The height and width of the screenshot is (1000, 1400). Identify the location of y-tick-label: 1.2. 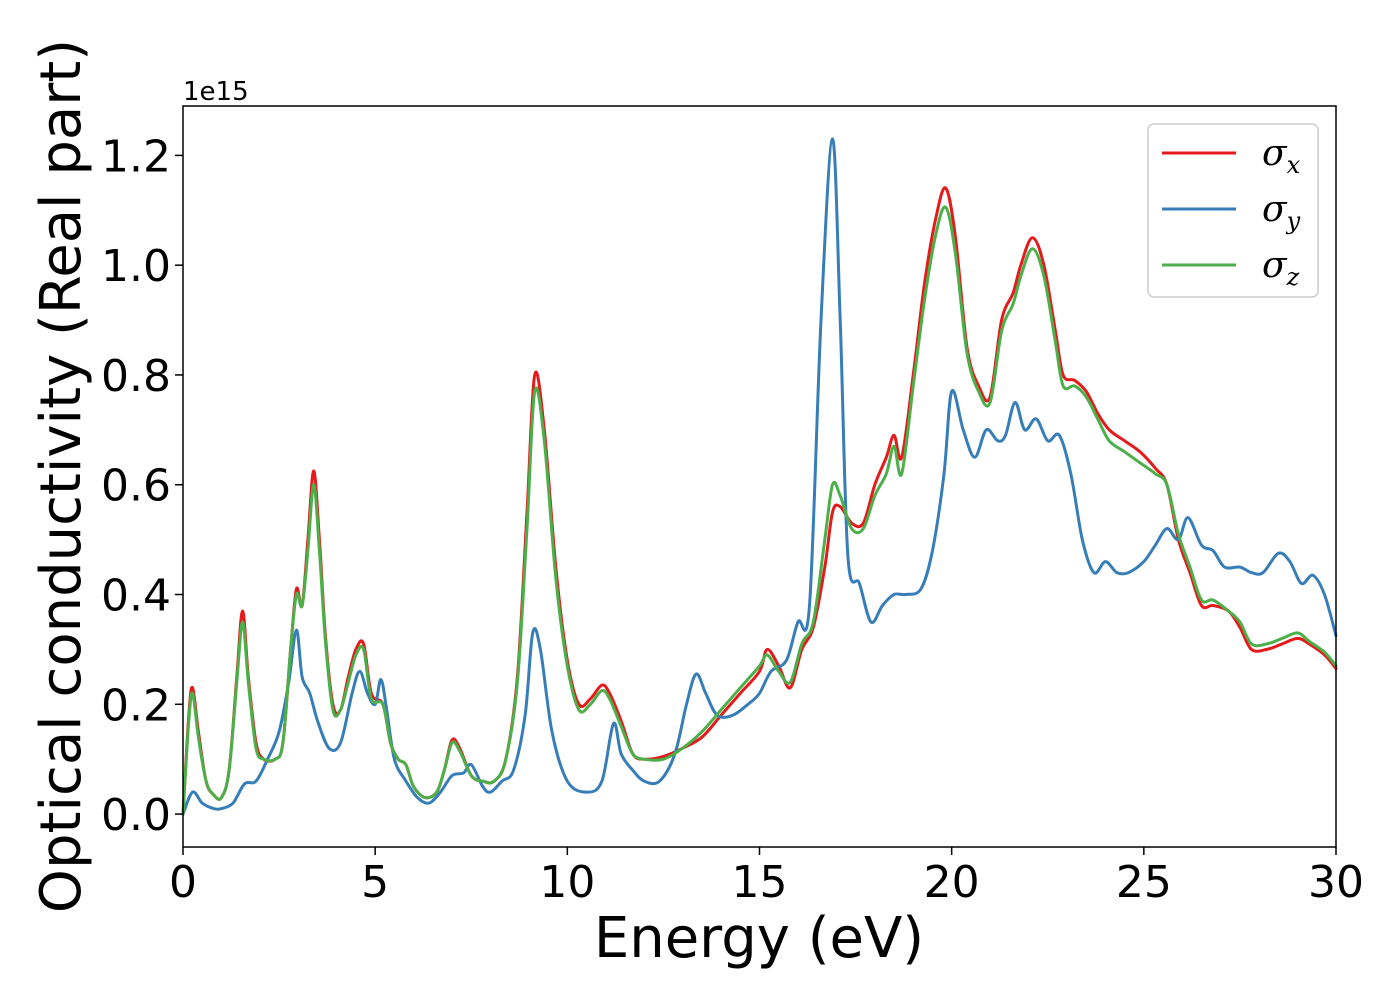
(136, 156).